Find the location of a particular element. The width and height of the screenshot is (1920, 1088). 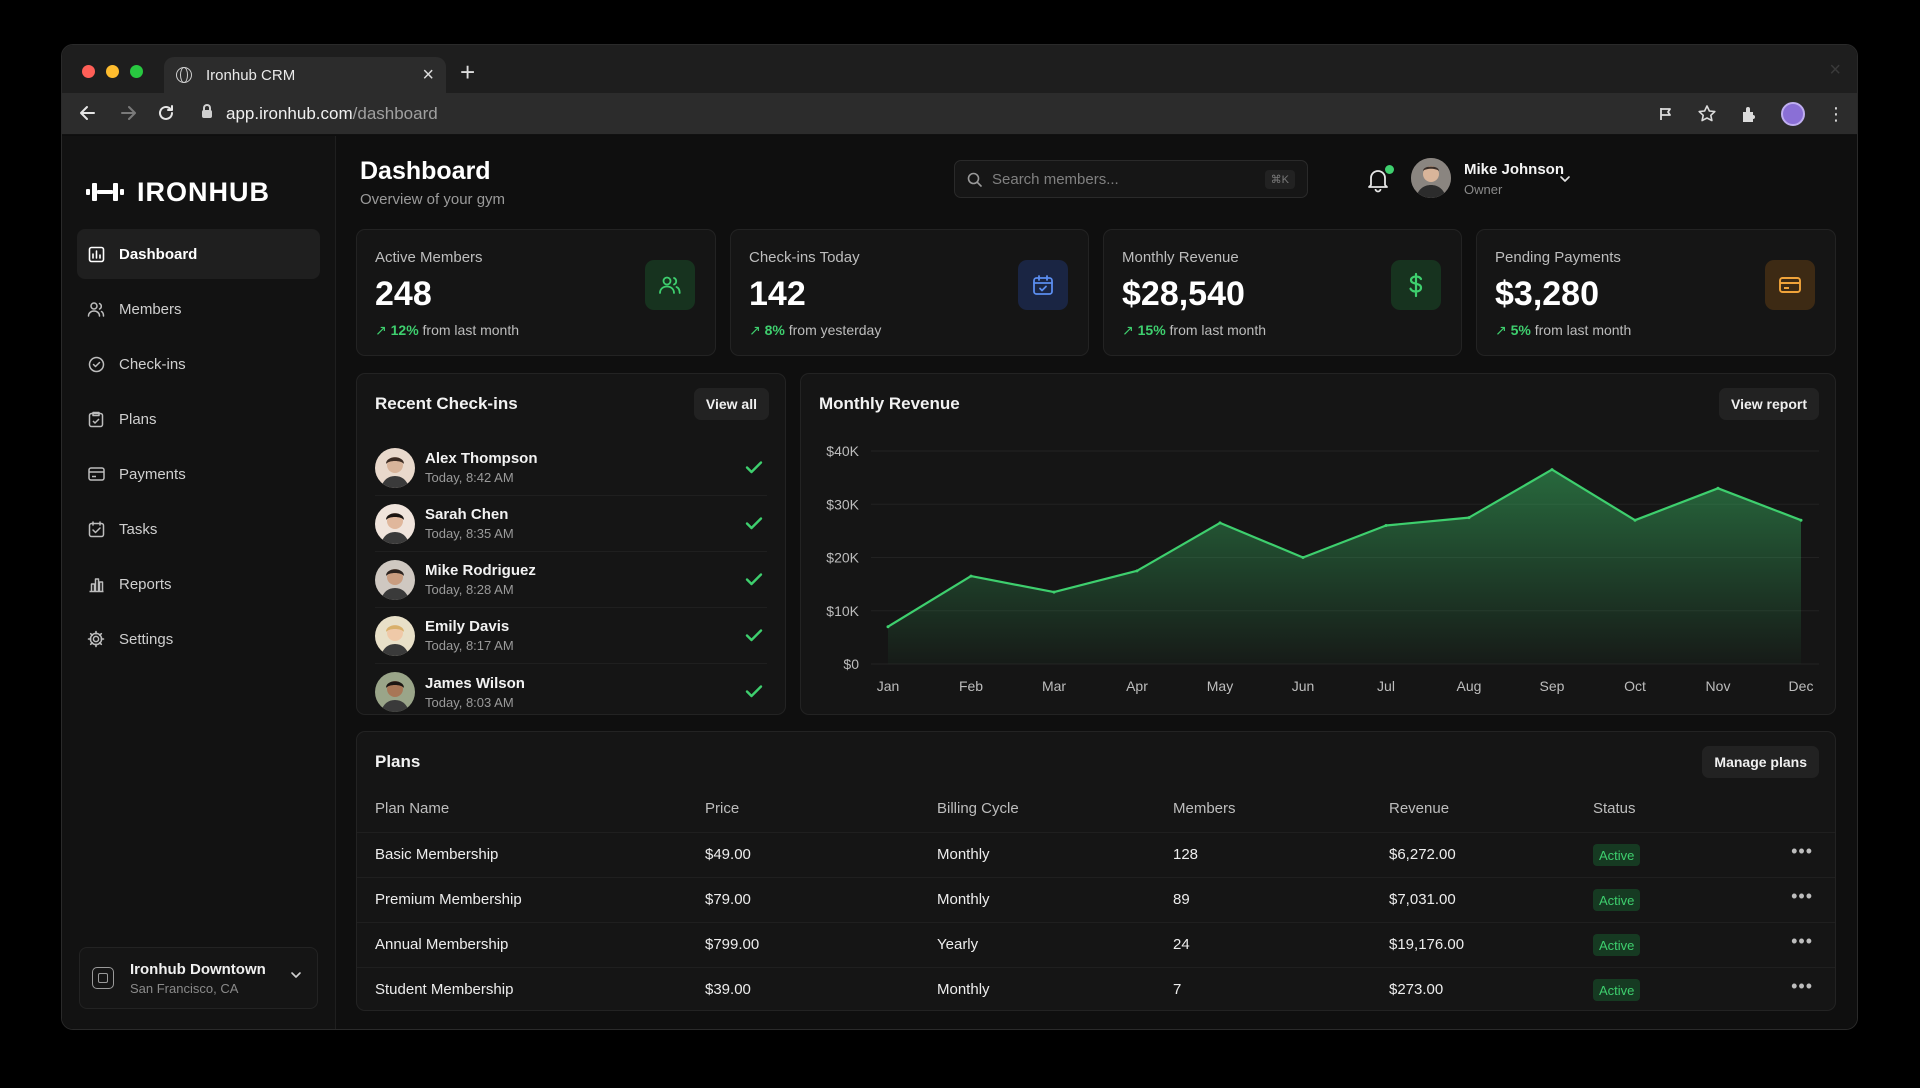

manage-plans-button: Manage plans is located at coordinates (1760, 762).